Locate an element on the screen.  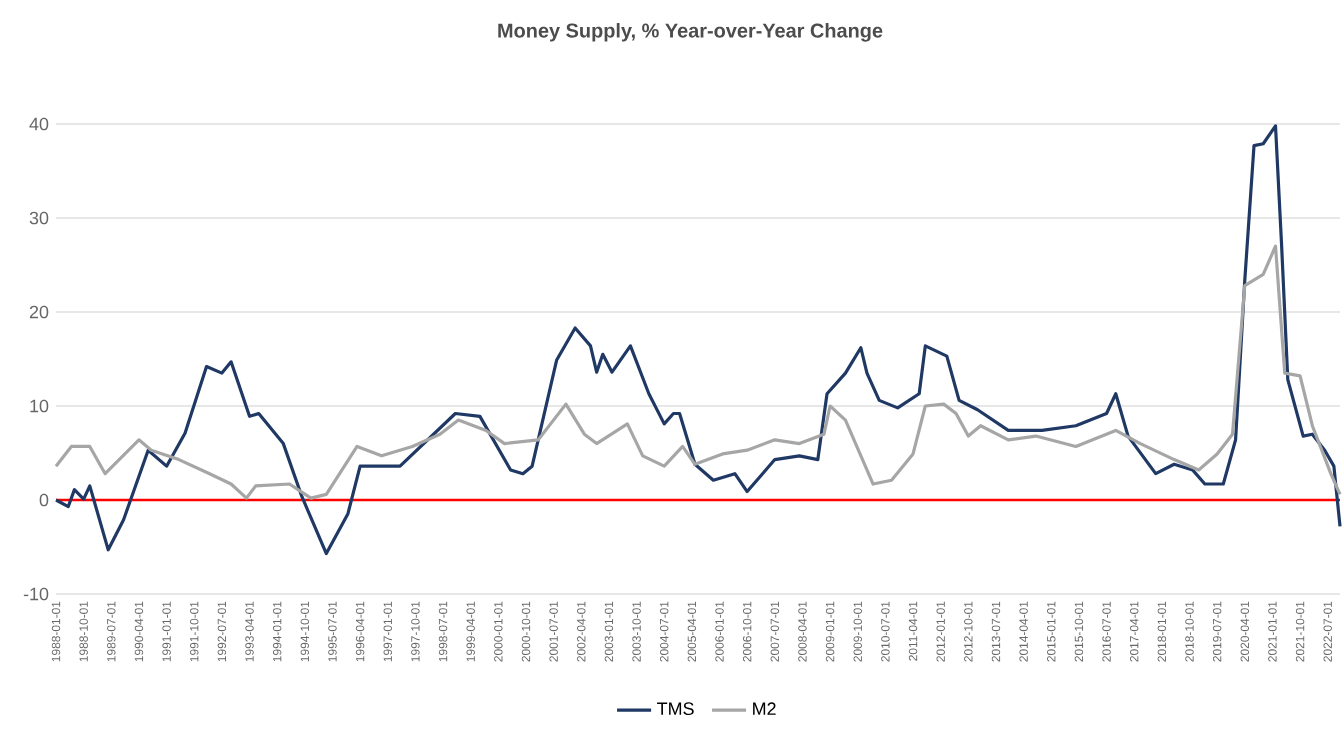
y-tick-label: 20 is located at coordinates (39, 312).